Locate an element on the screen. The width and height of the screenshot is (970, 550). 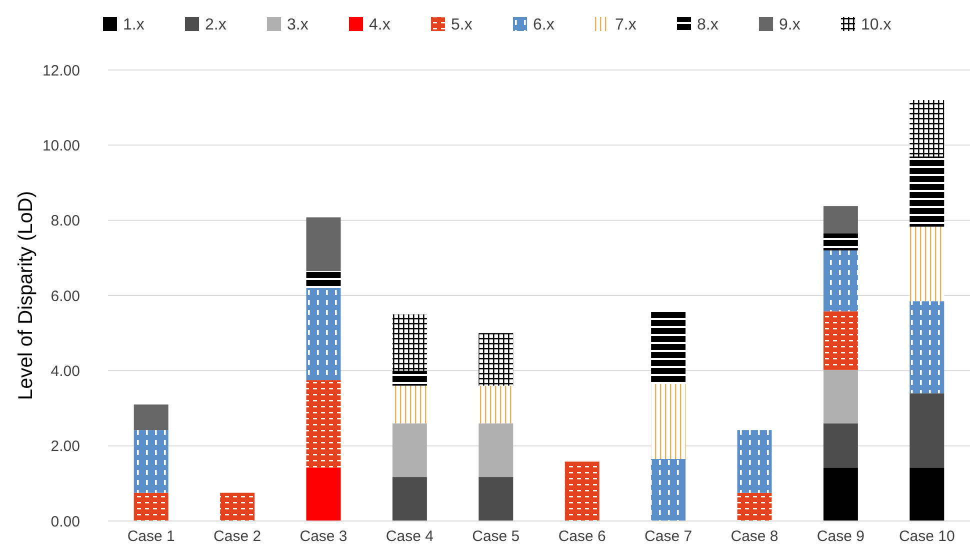
y-tick-label: 10.00 is located at coordinates (61, 145).